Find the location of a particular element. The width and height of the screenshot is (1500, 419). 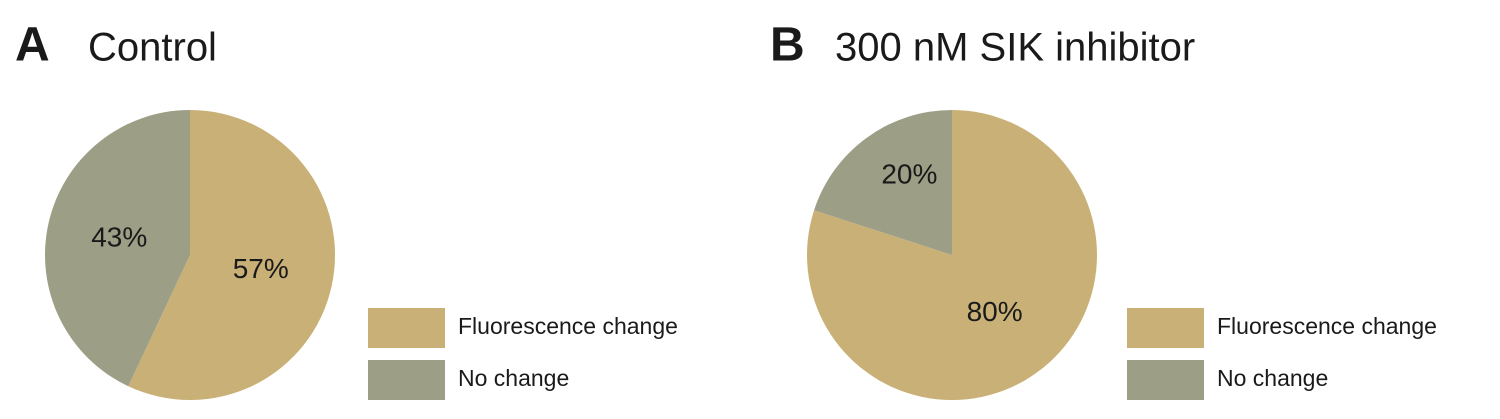

chart-title: 300 nM SIK inhibitor is located at coordinates (1015, 48).